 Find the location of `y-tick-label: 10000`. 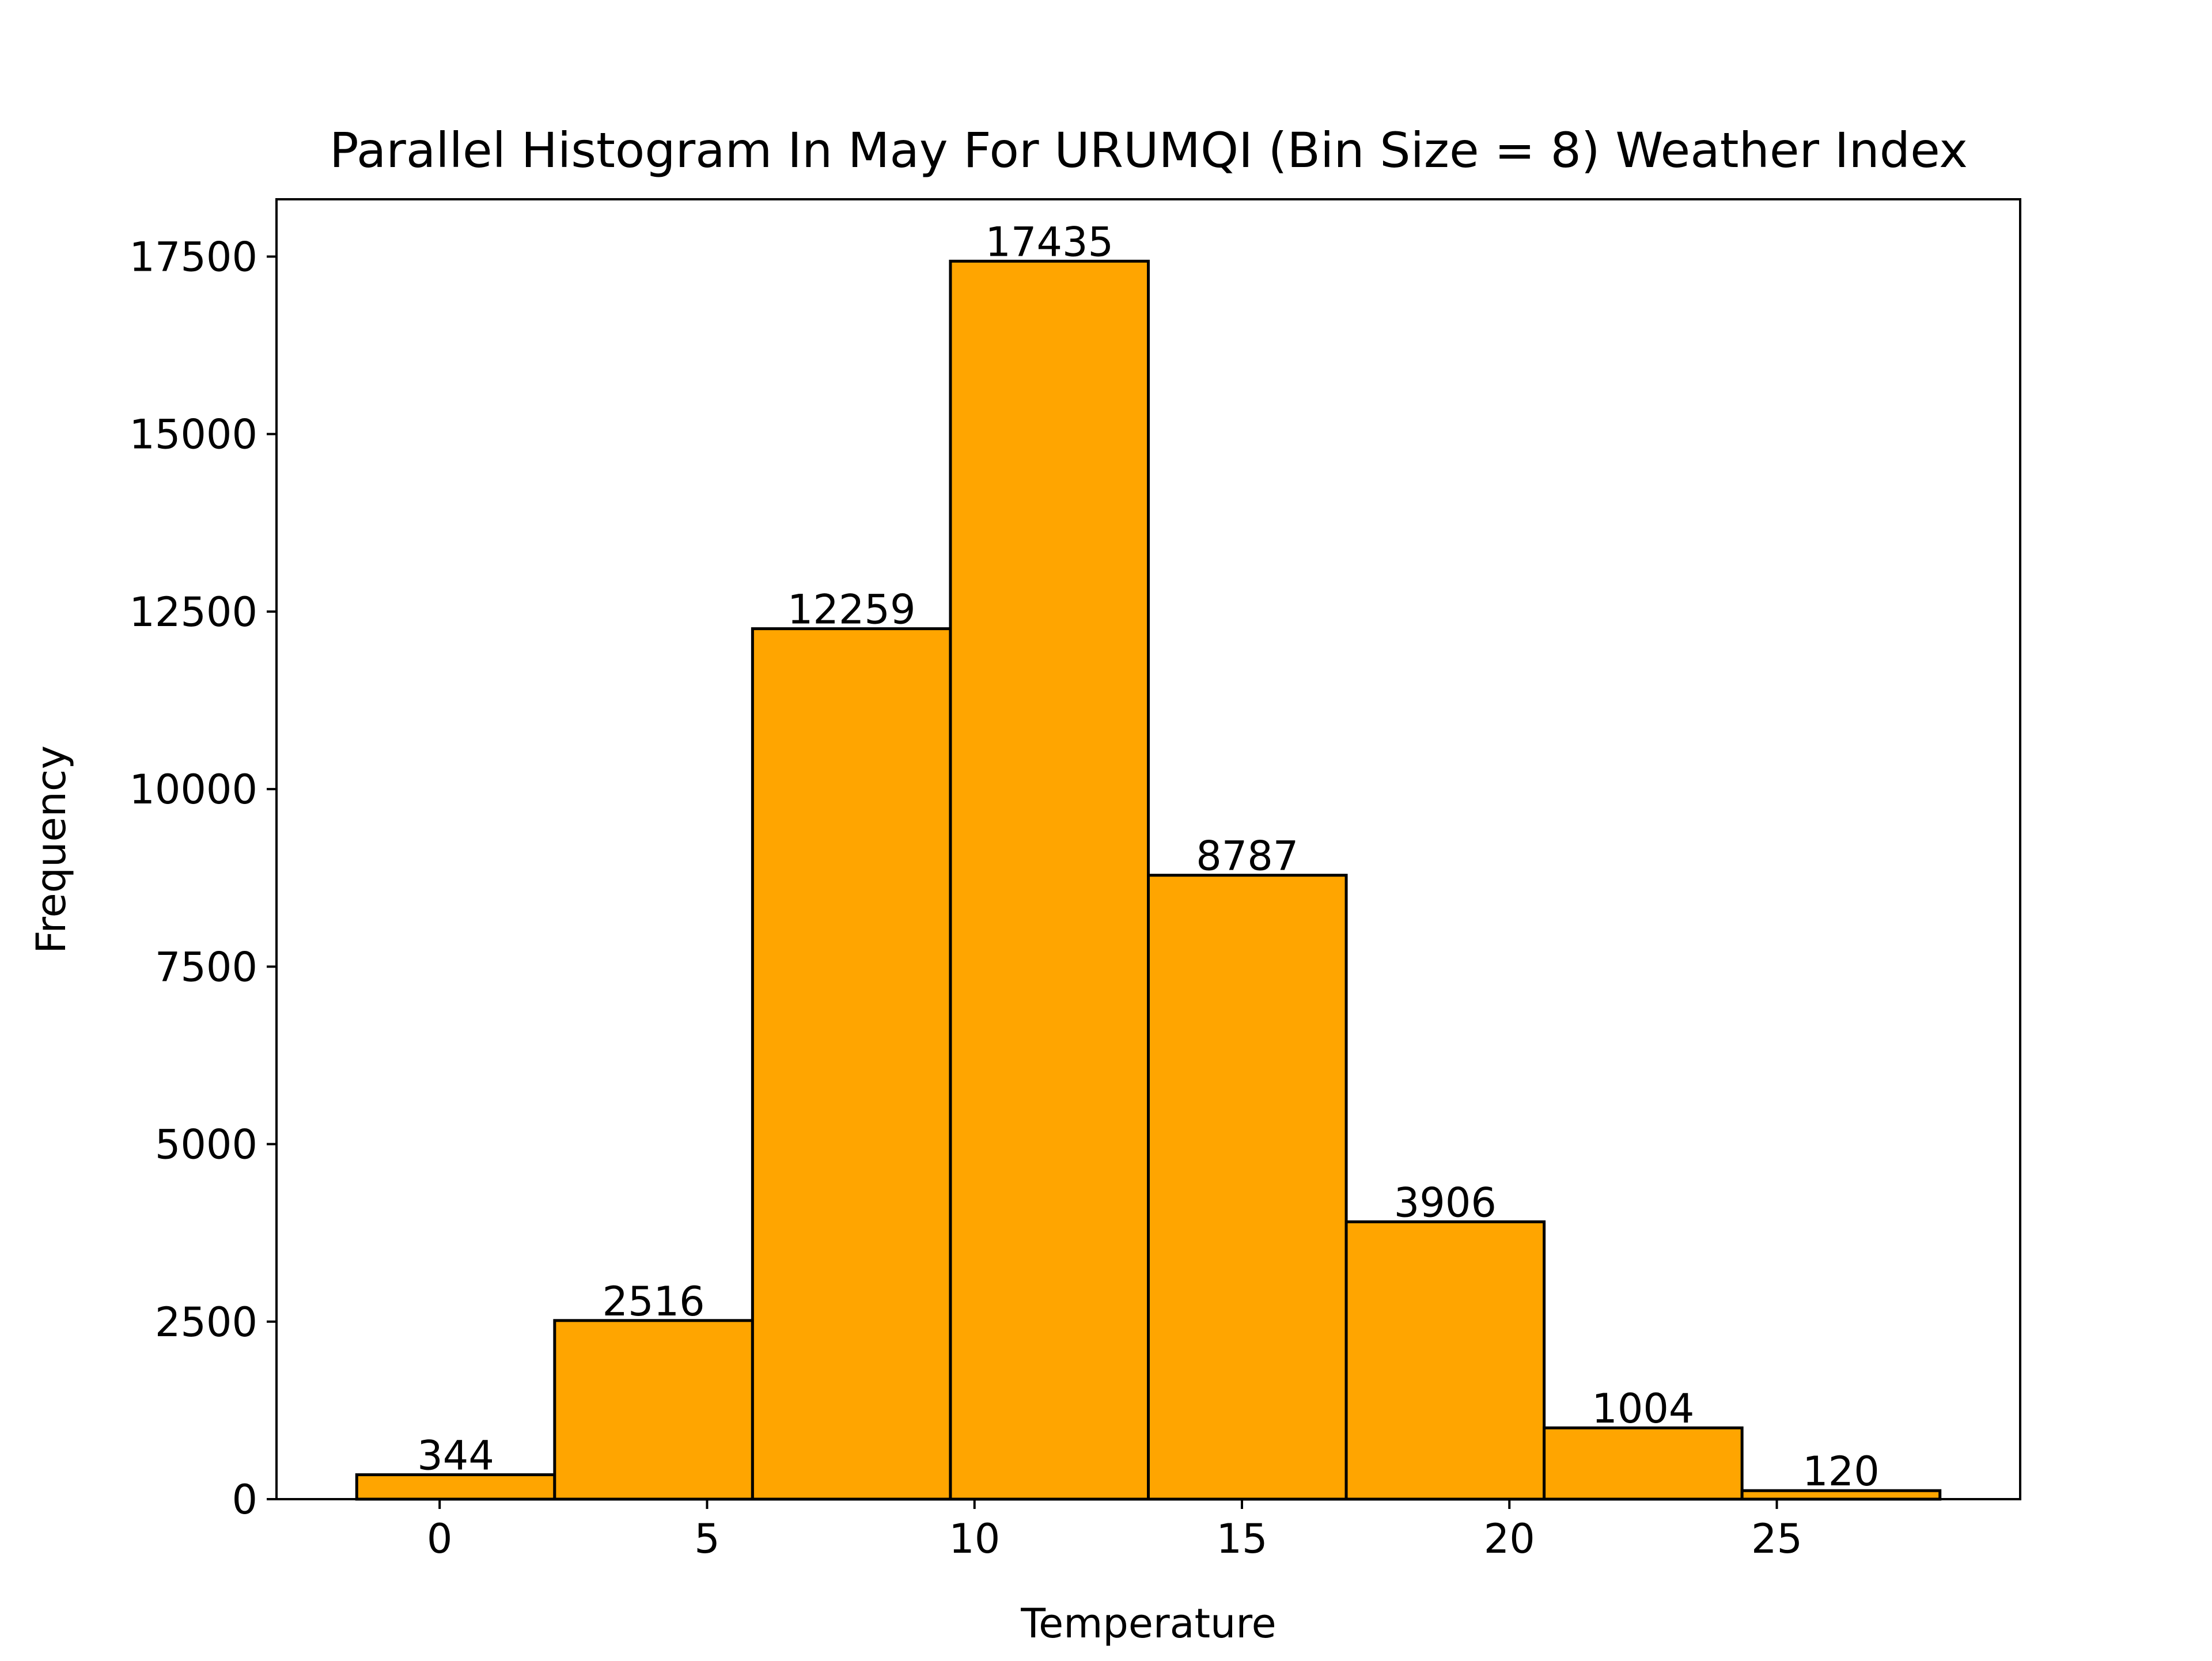

y-tick-label: 10000 is located at coordinates (193, 789).